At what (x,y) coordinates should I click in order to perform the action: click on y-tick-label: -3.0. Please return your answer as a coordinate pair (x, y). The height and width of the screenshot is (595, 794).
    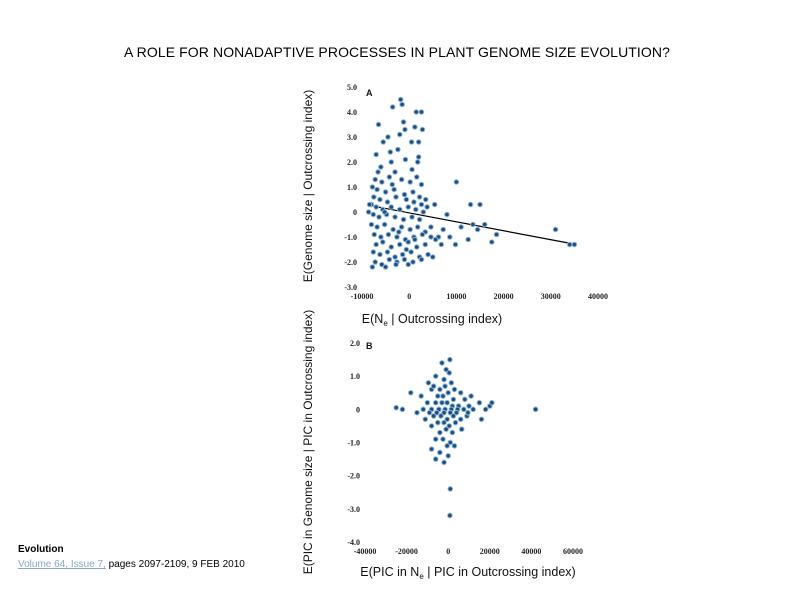
    Looking at the image, I should click on (350, 287).